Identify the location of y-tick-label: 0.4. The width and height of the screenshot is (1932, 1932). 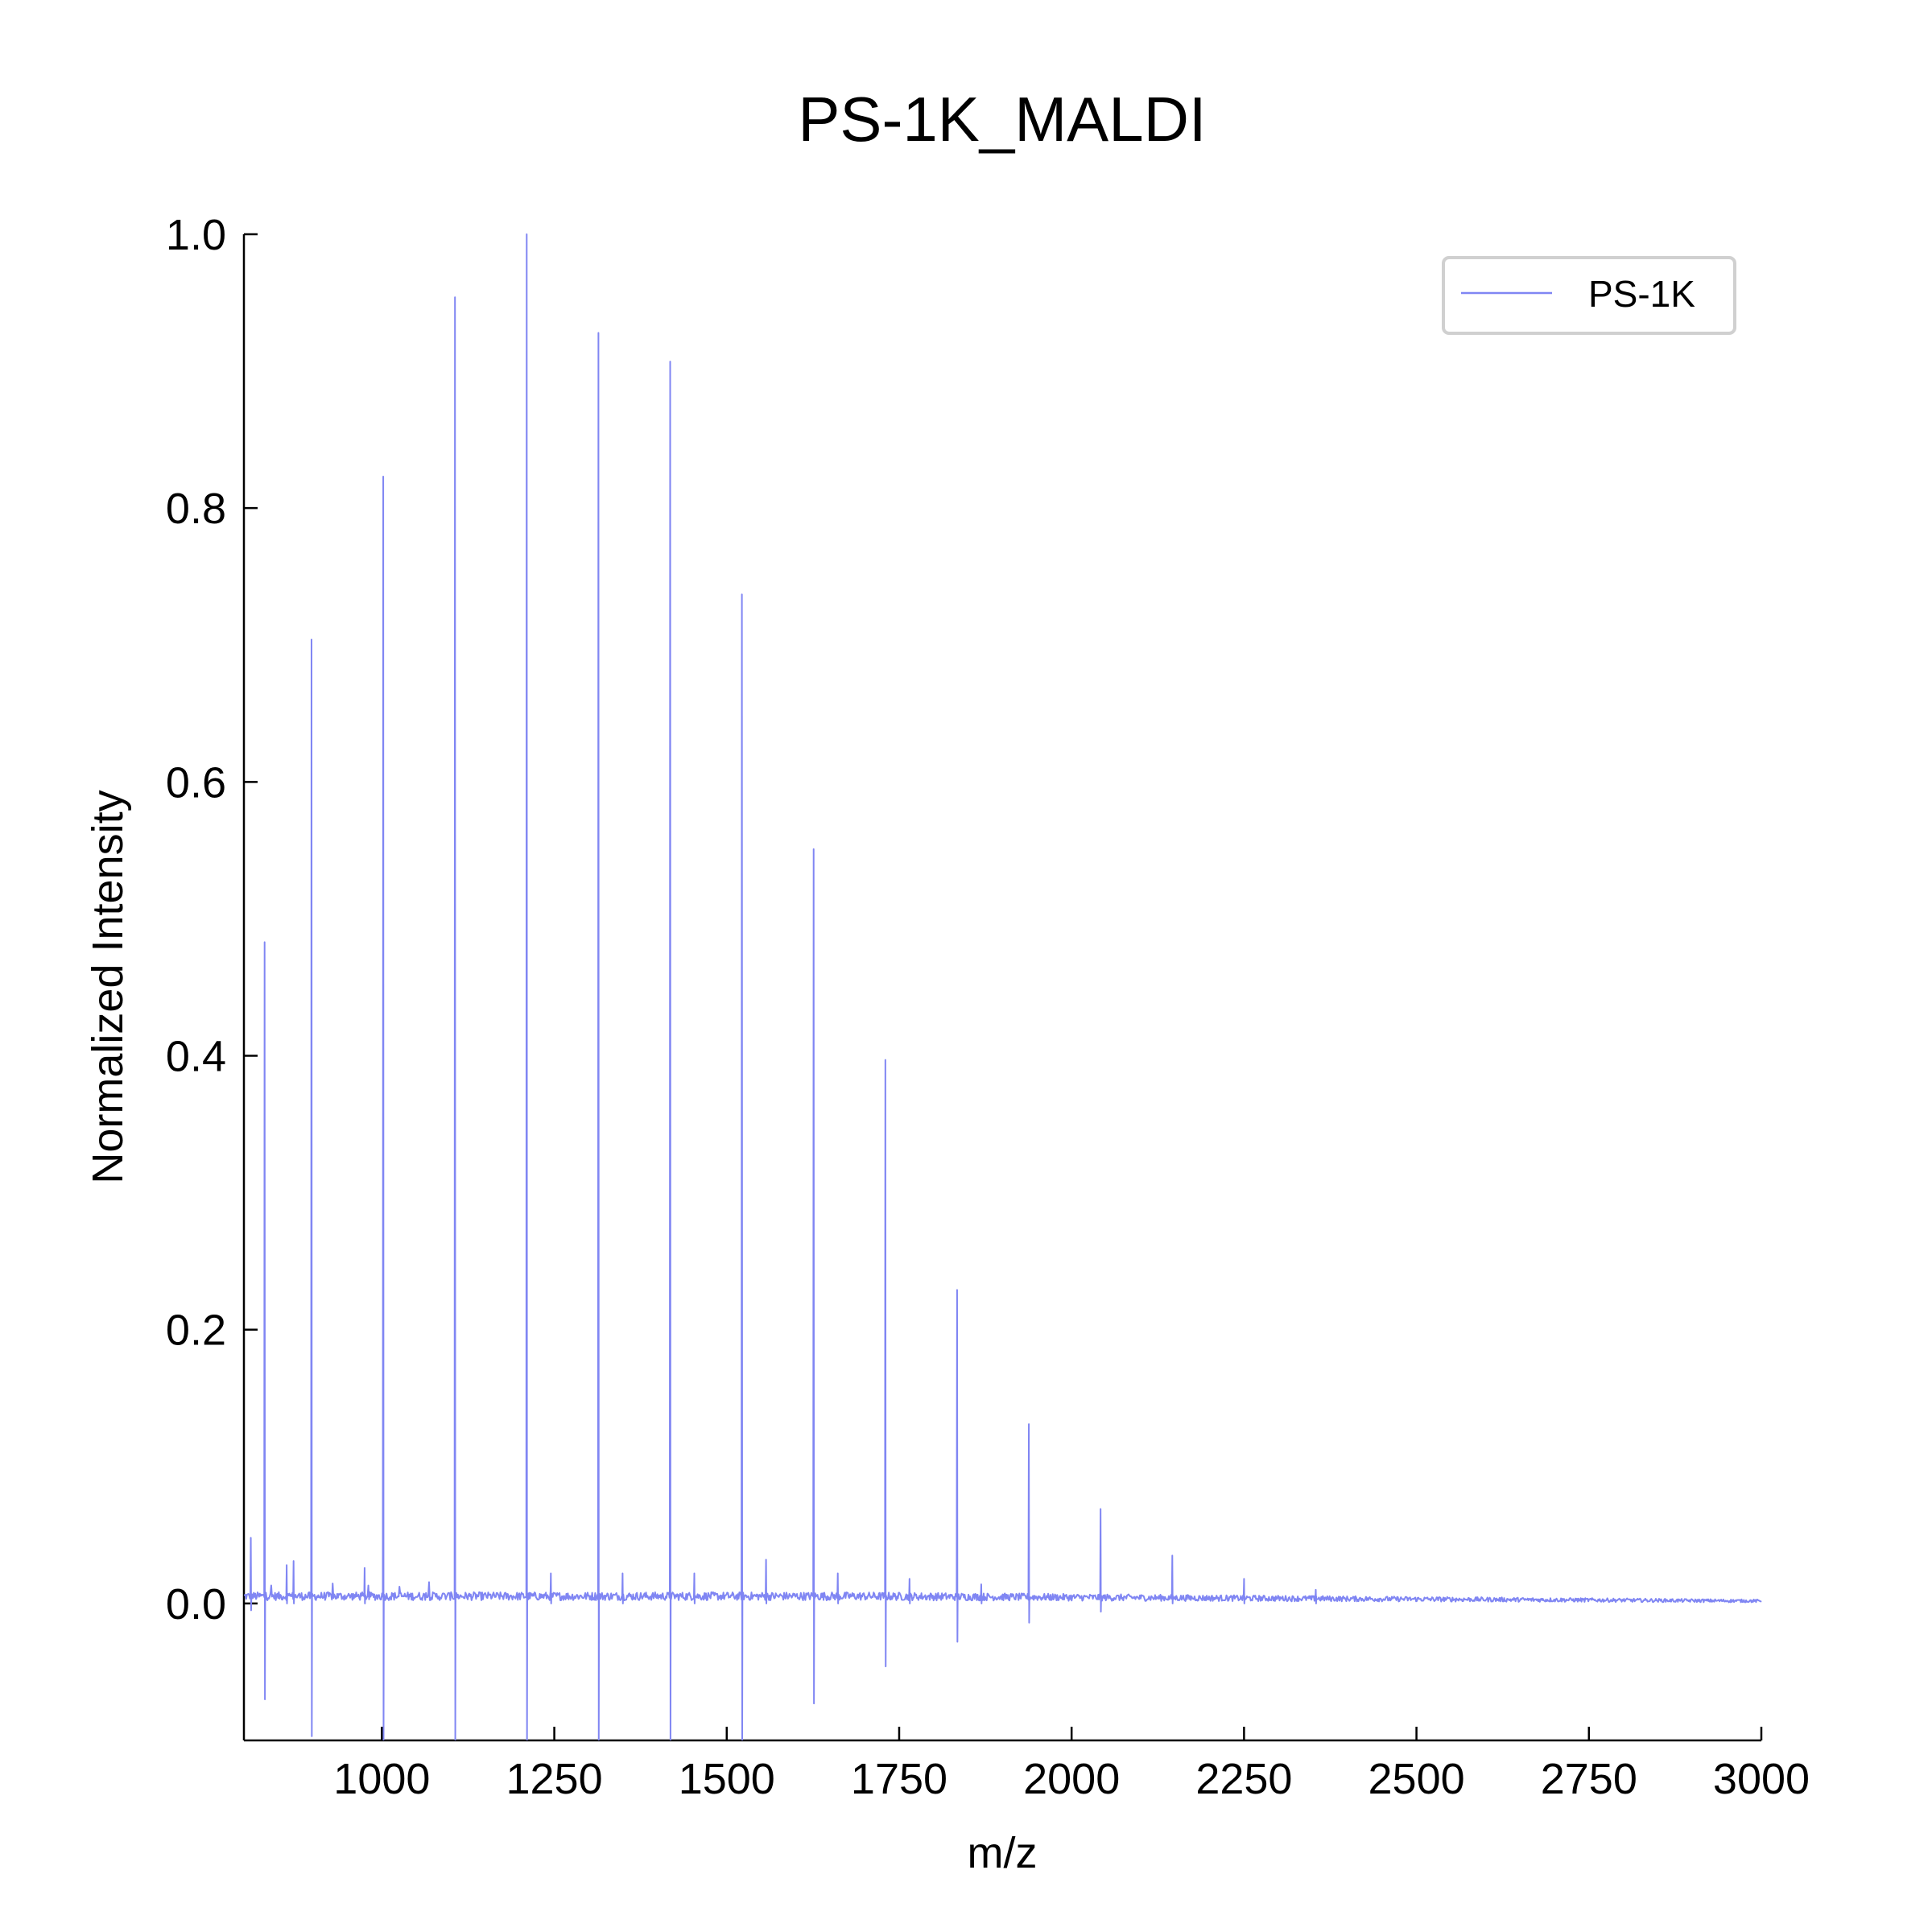
(196, 1057).